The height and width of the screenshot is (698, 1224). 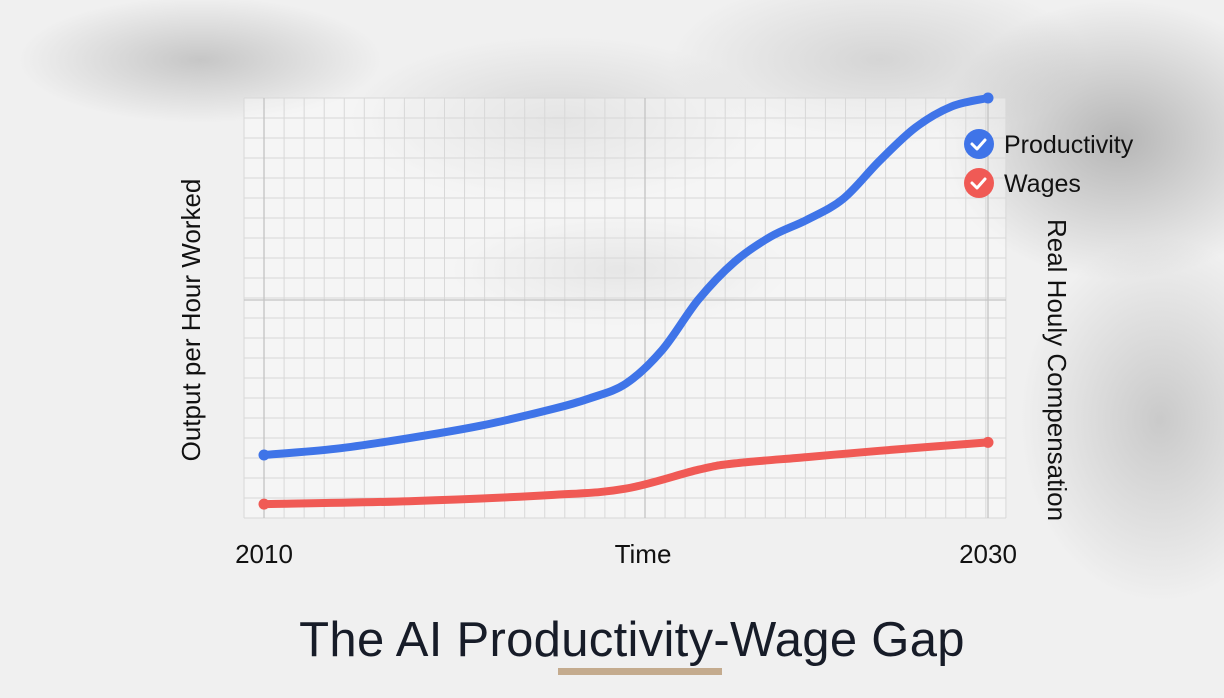 What do you see at coordinates (988, 98) in the screenshot?
I see `series-endpoint-productivity-end` at bounding box center [988, 98].